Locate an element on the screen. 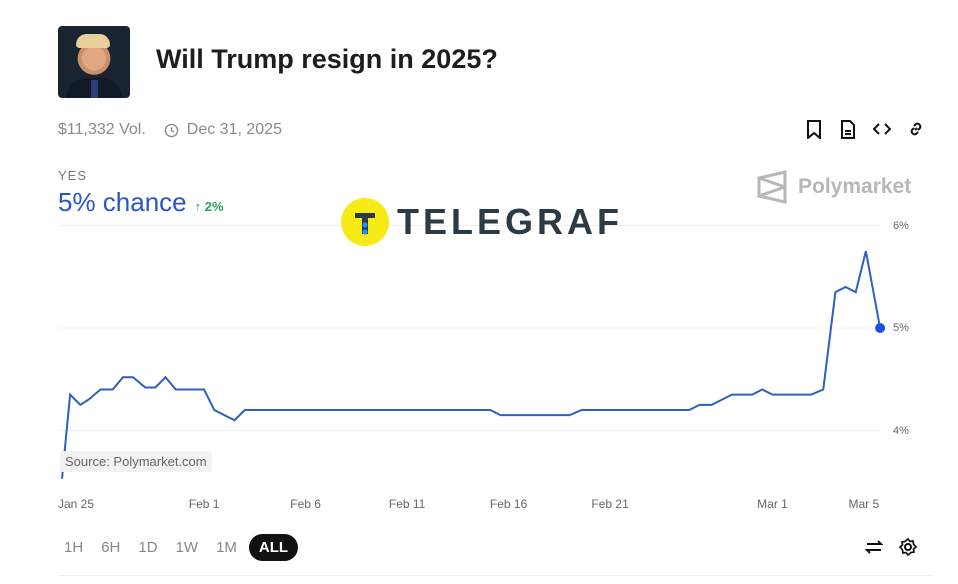  action-icons is located at coordinates (865, 129).